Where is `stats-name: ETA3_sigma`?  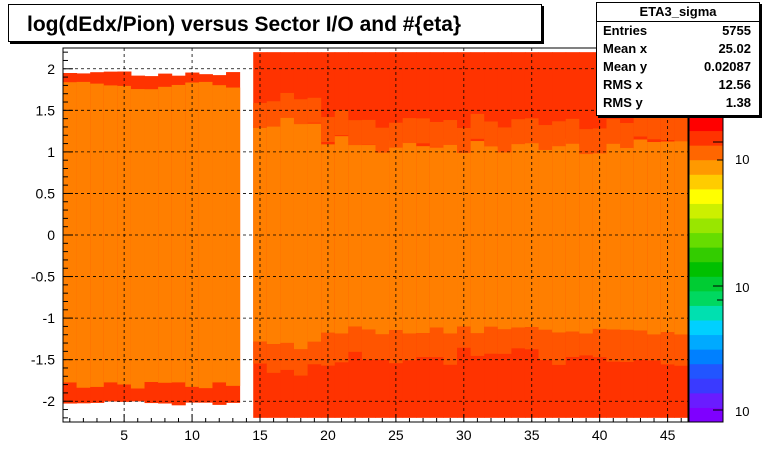 stats-name: ETA3_sigma is located at coordinates (678, 12).